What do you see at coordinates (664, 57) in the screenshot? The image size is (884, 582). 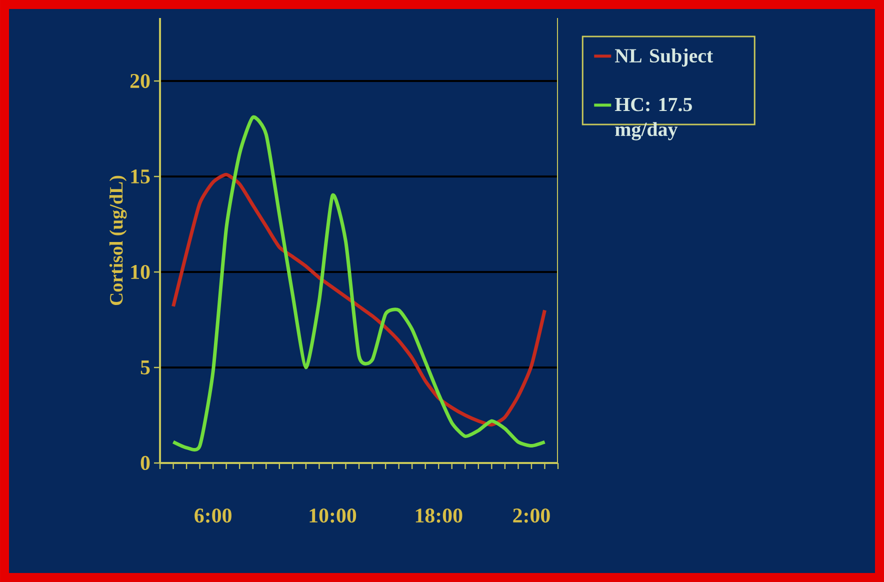 I see `legend-label: NL Subject` at bounding box center [664, 57].